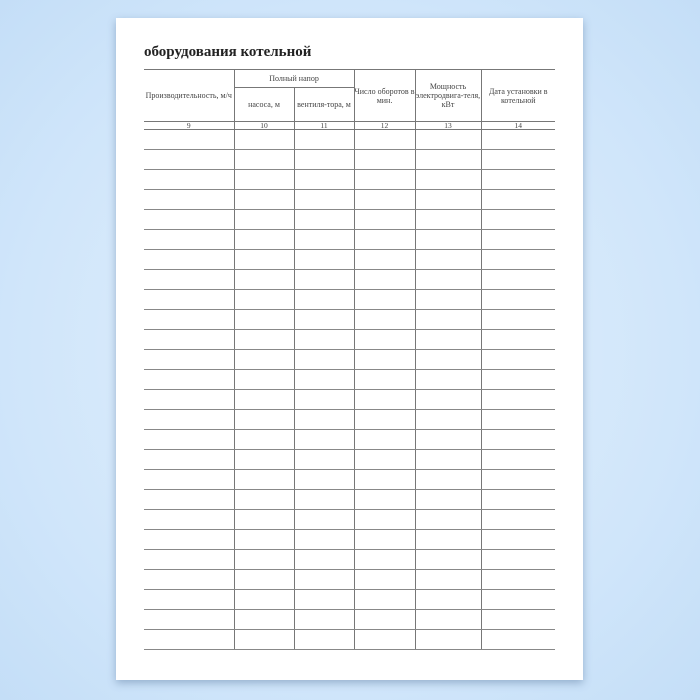  What do you see at coordinates (264, 125) in the screenshot?
I see `column-number: 10` at bounding box center [264, 125].